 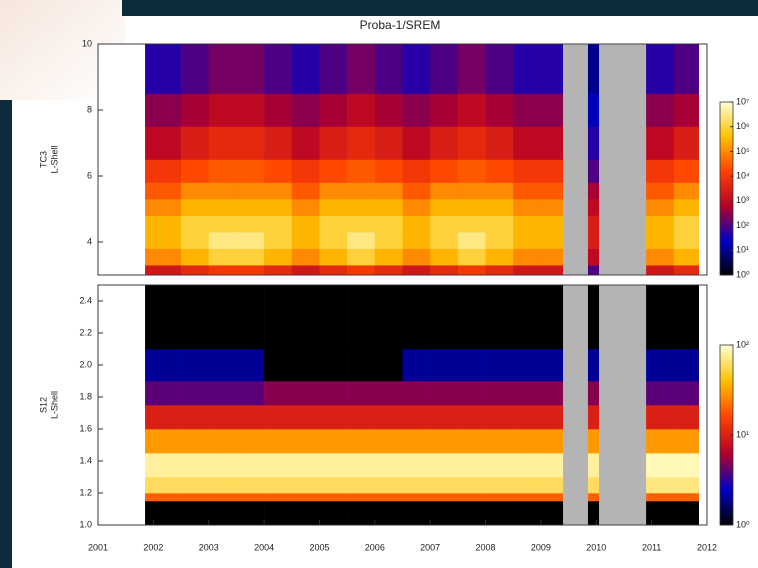 What do you see at coordinates (89, 175) in the screenshot?
I see `y-tick-label: 6` at bounding box center [89, 175].